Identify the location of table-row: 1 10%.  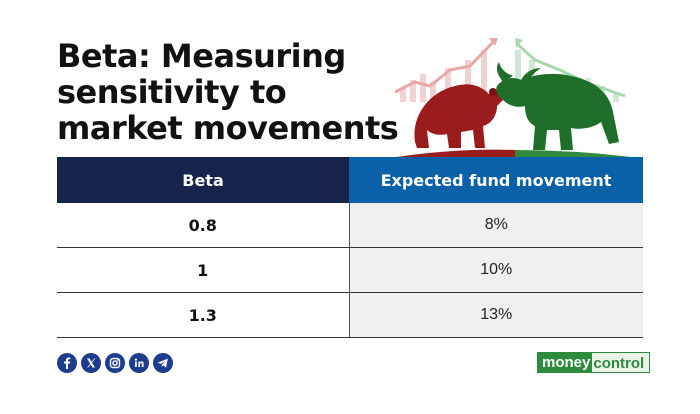
(350, 270).